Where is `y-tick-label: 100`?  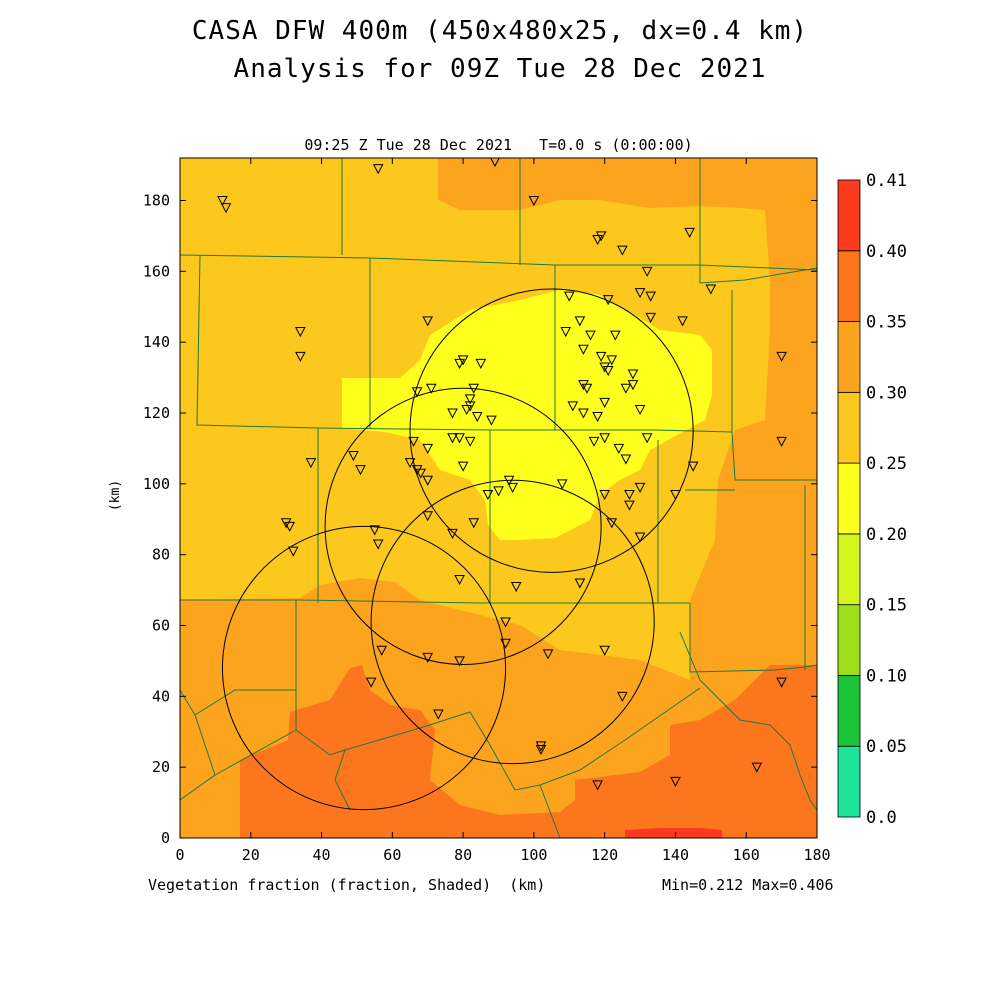
y-tick-label: 100 is located at coordinates (156, 484).